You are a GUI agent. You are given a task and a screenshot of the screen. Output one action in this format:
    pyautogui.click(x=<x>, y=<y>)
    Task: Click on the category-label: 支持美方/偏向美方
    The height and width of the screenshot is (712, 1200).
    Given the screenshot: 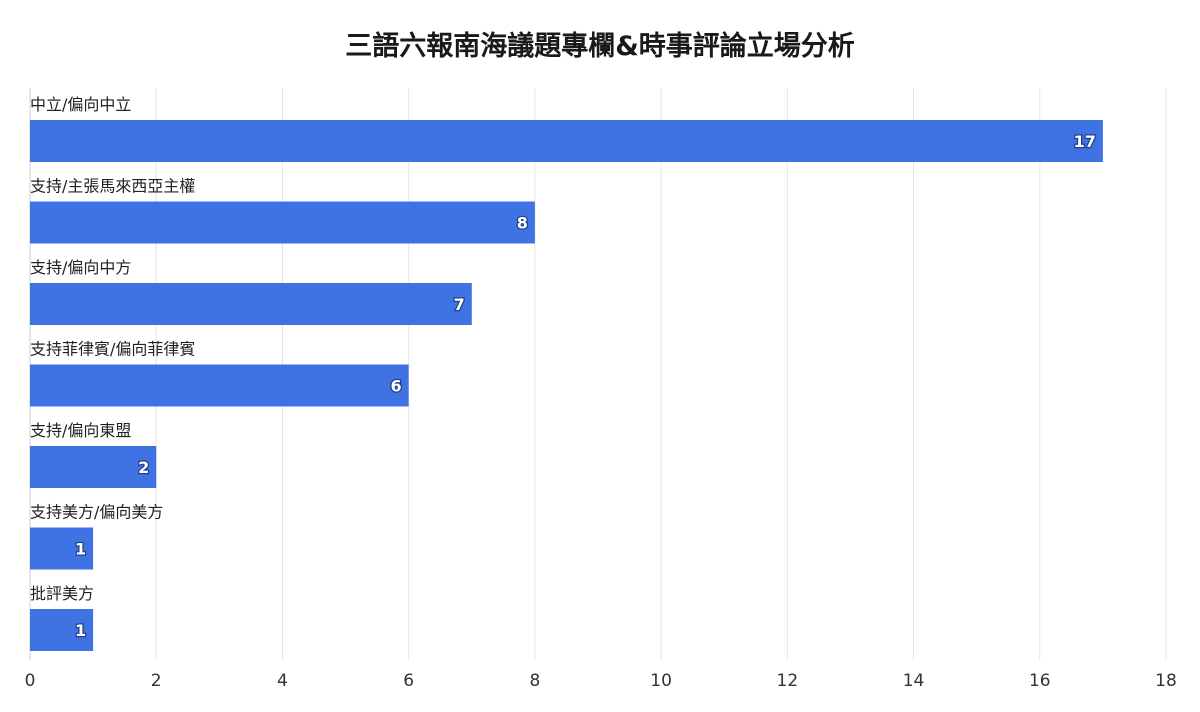 What is the action you would take?
    pyautogui.click(x=96, y=512)
    